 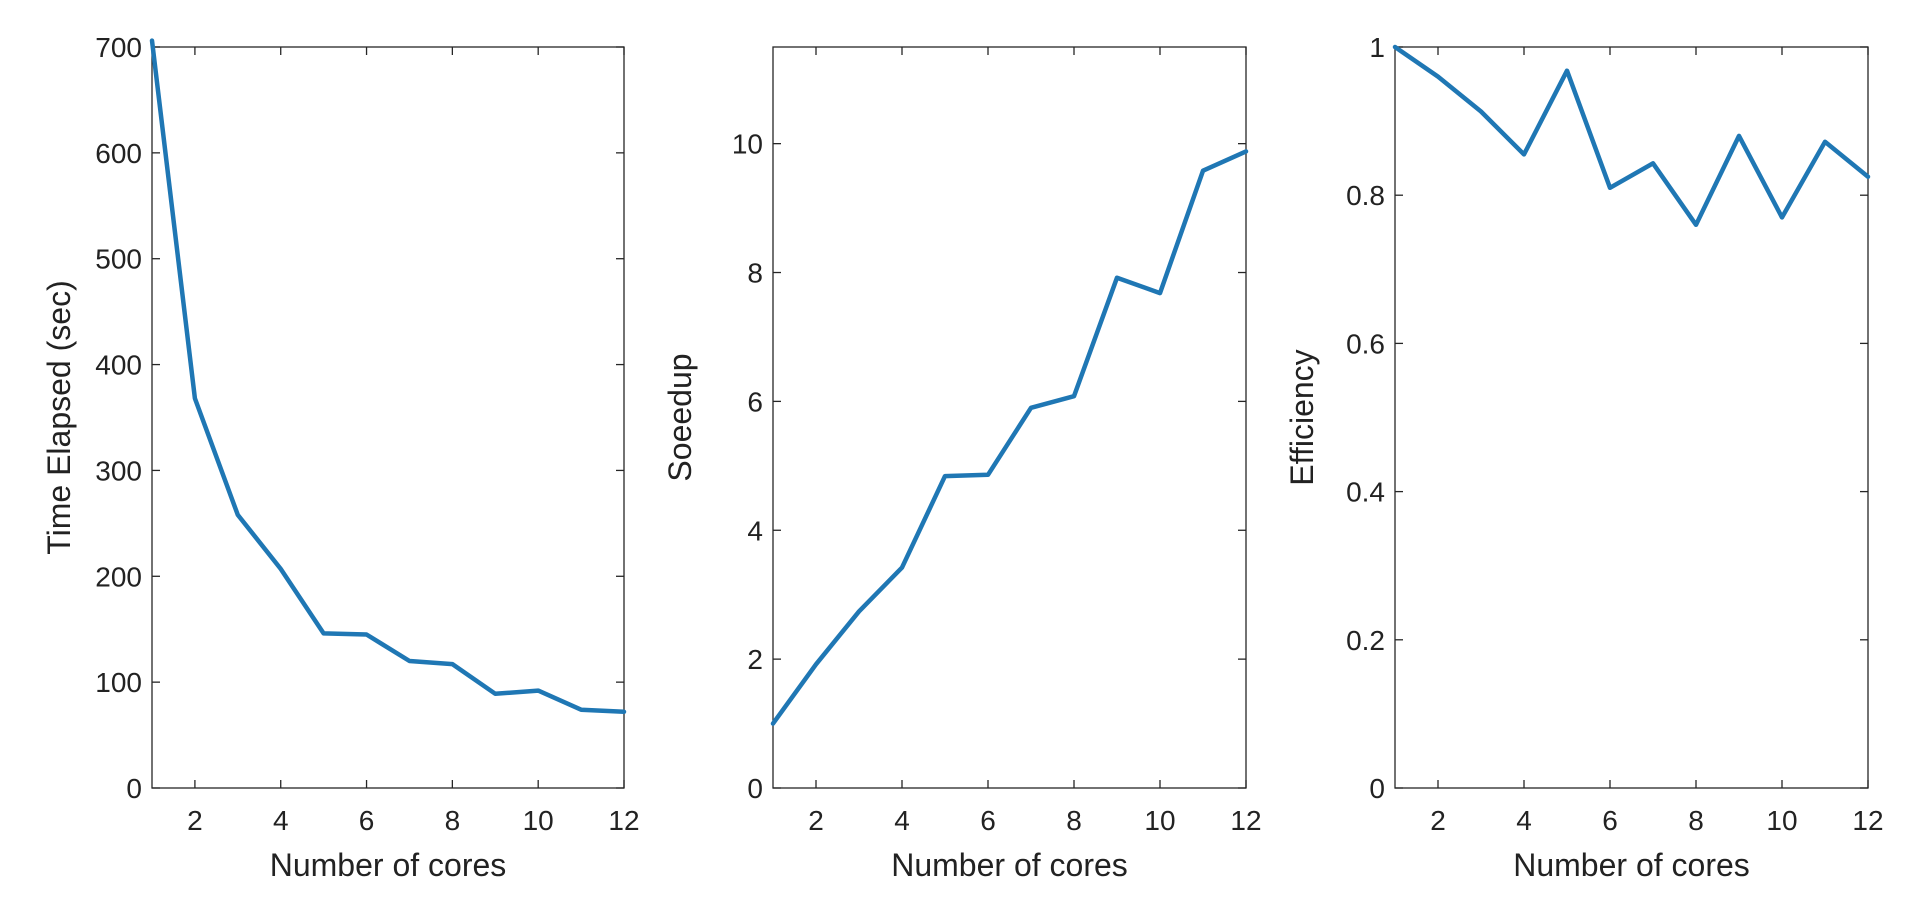 What do you see at coordinates (1009, 865) in the screenshot?
I see `speedup-x-axis-label: Number of cores` at bounding box center [1009, 865].